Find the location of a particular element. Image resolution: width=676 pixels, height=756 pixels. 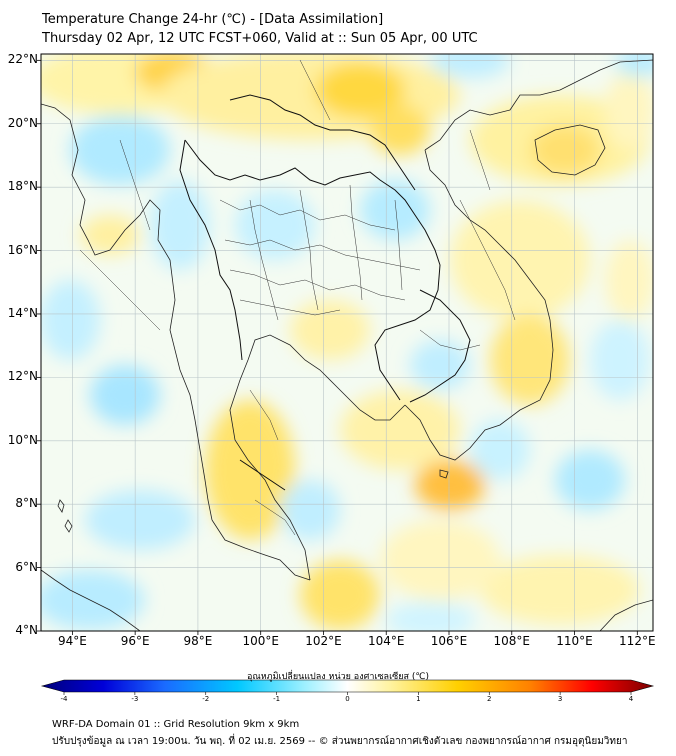

colorbar is located at coordinates (347, 687).